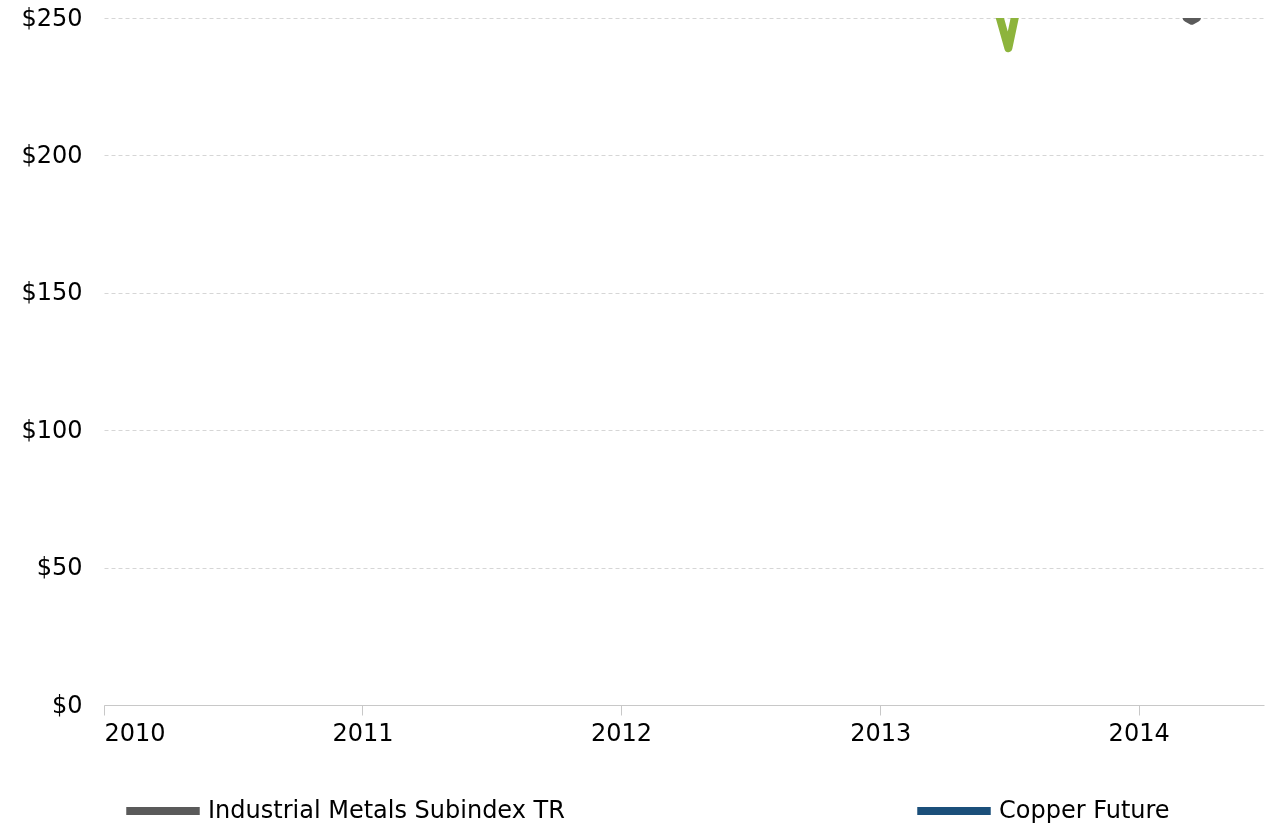 Image resolution: width=1274 pixels, height=840 pixels. Describe the element at coordinates (52, 154) in the screenshot. I see `y-tick-label: $200` at that location.